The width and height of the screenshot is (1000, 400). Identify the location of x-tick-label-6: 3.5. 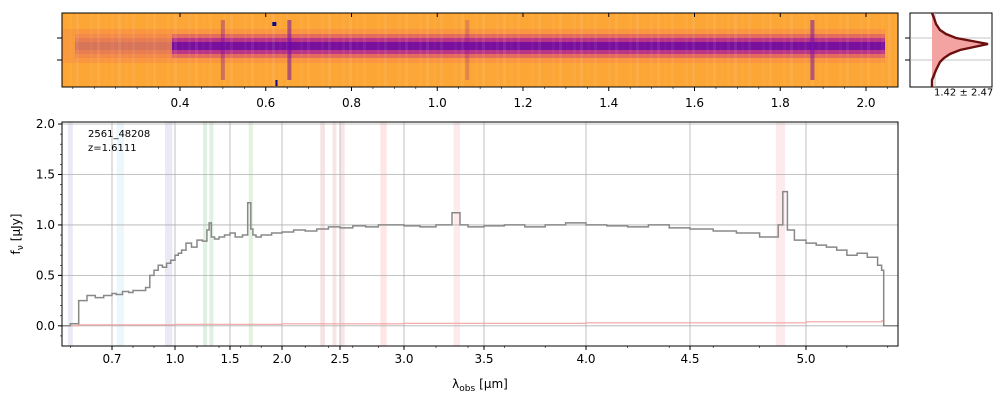
(483, 359).